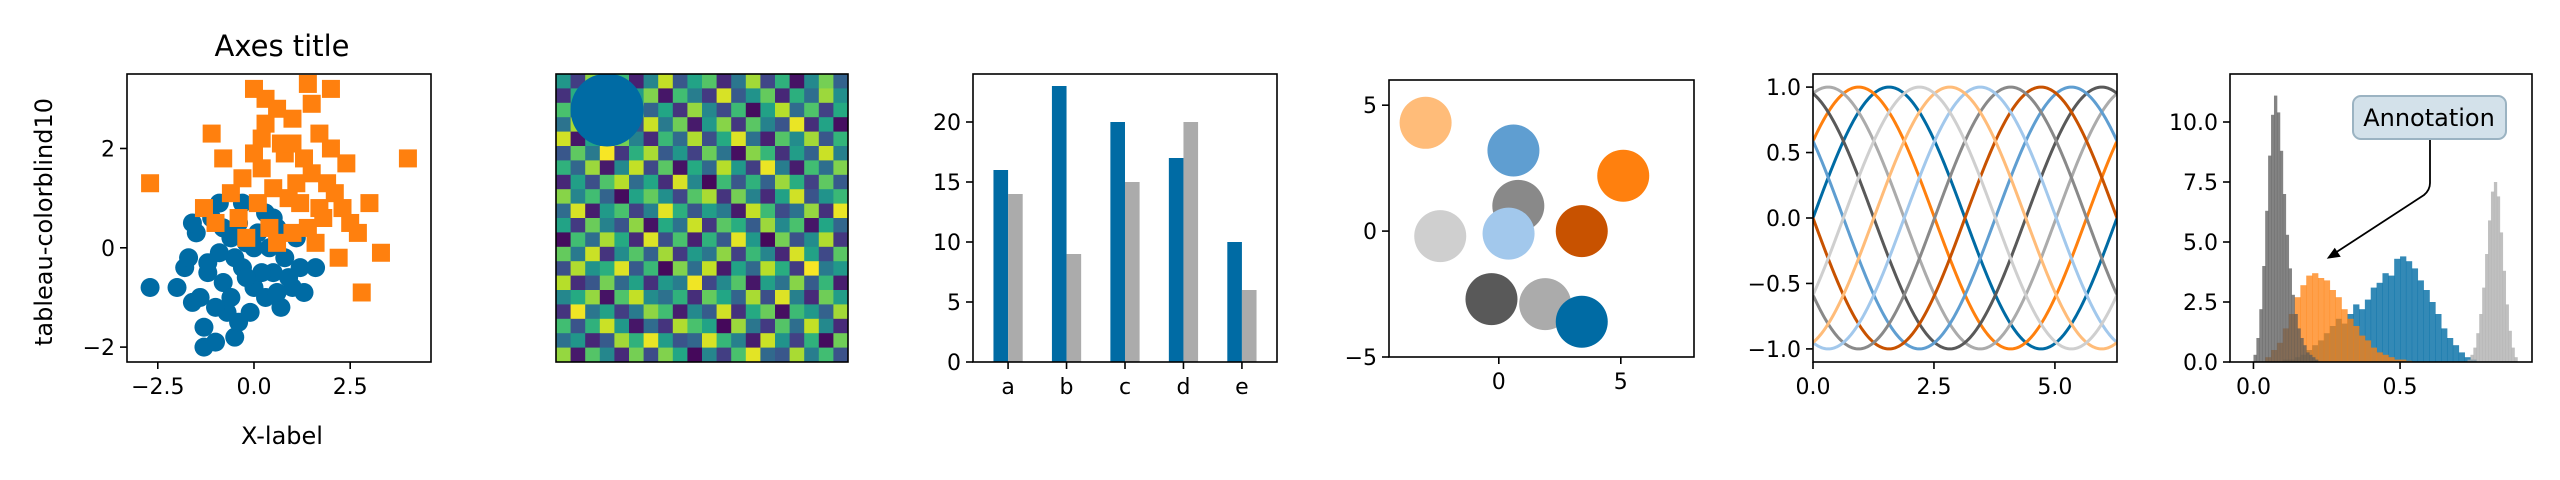 The height and width of the screenshot is (480, 2560). What do you see at coordinates (1370, 106) in the screenshot?
I see `y-tick-label: 5` at bounding box center [1370, 106].